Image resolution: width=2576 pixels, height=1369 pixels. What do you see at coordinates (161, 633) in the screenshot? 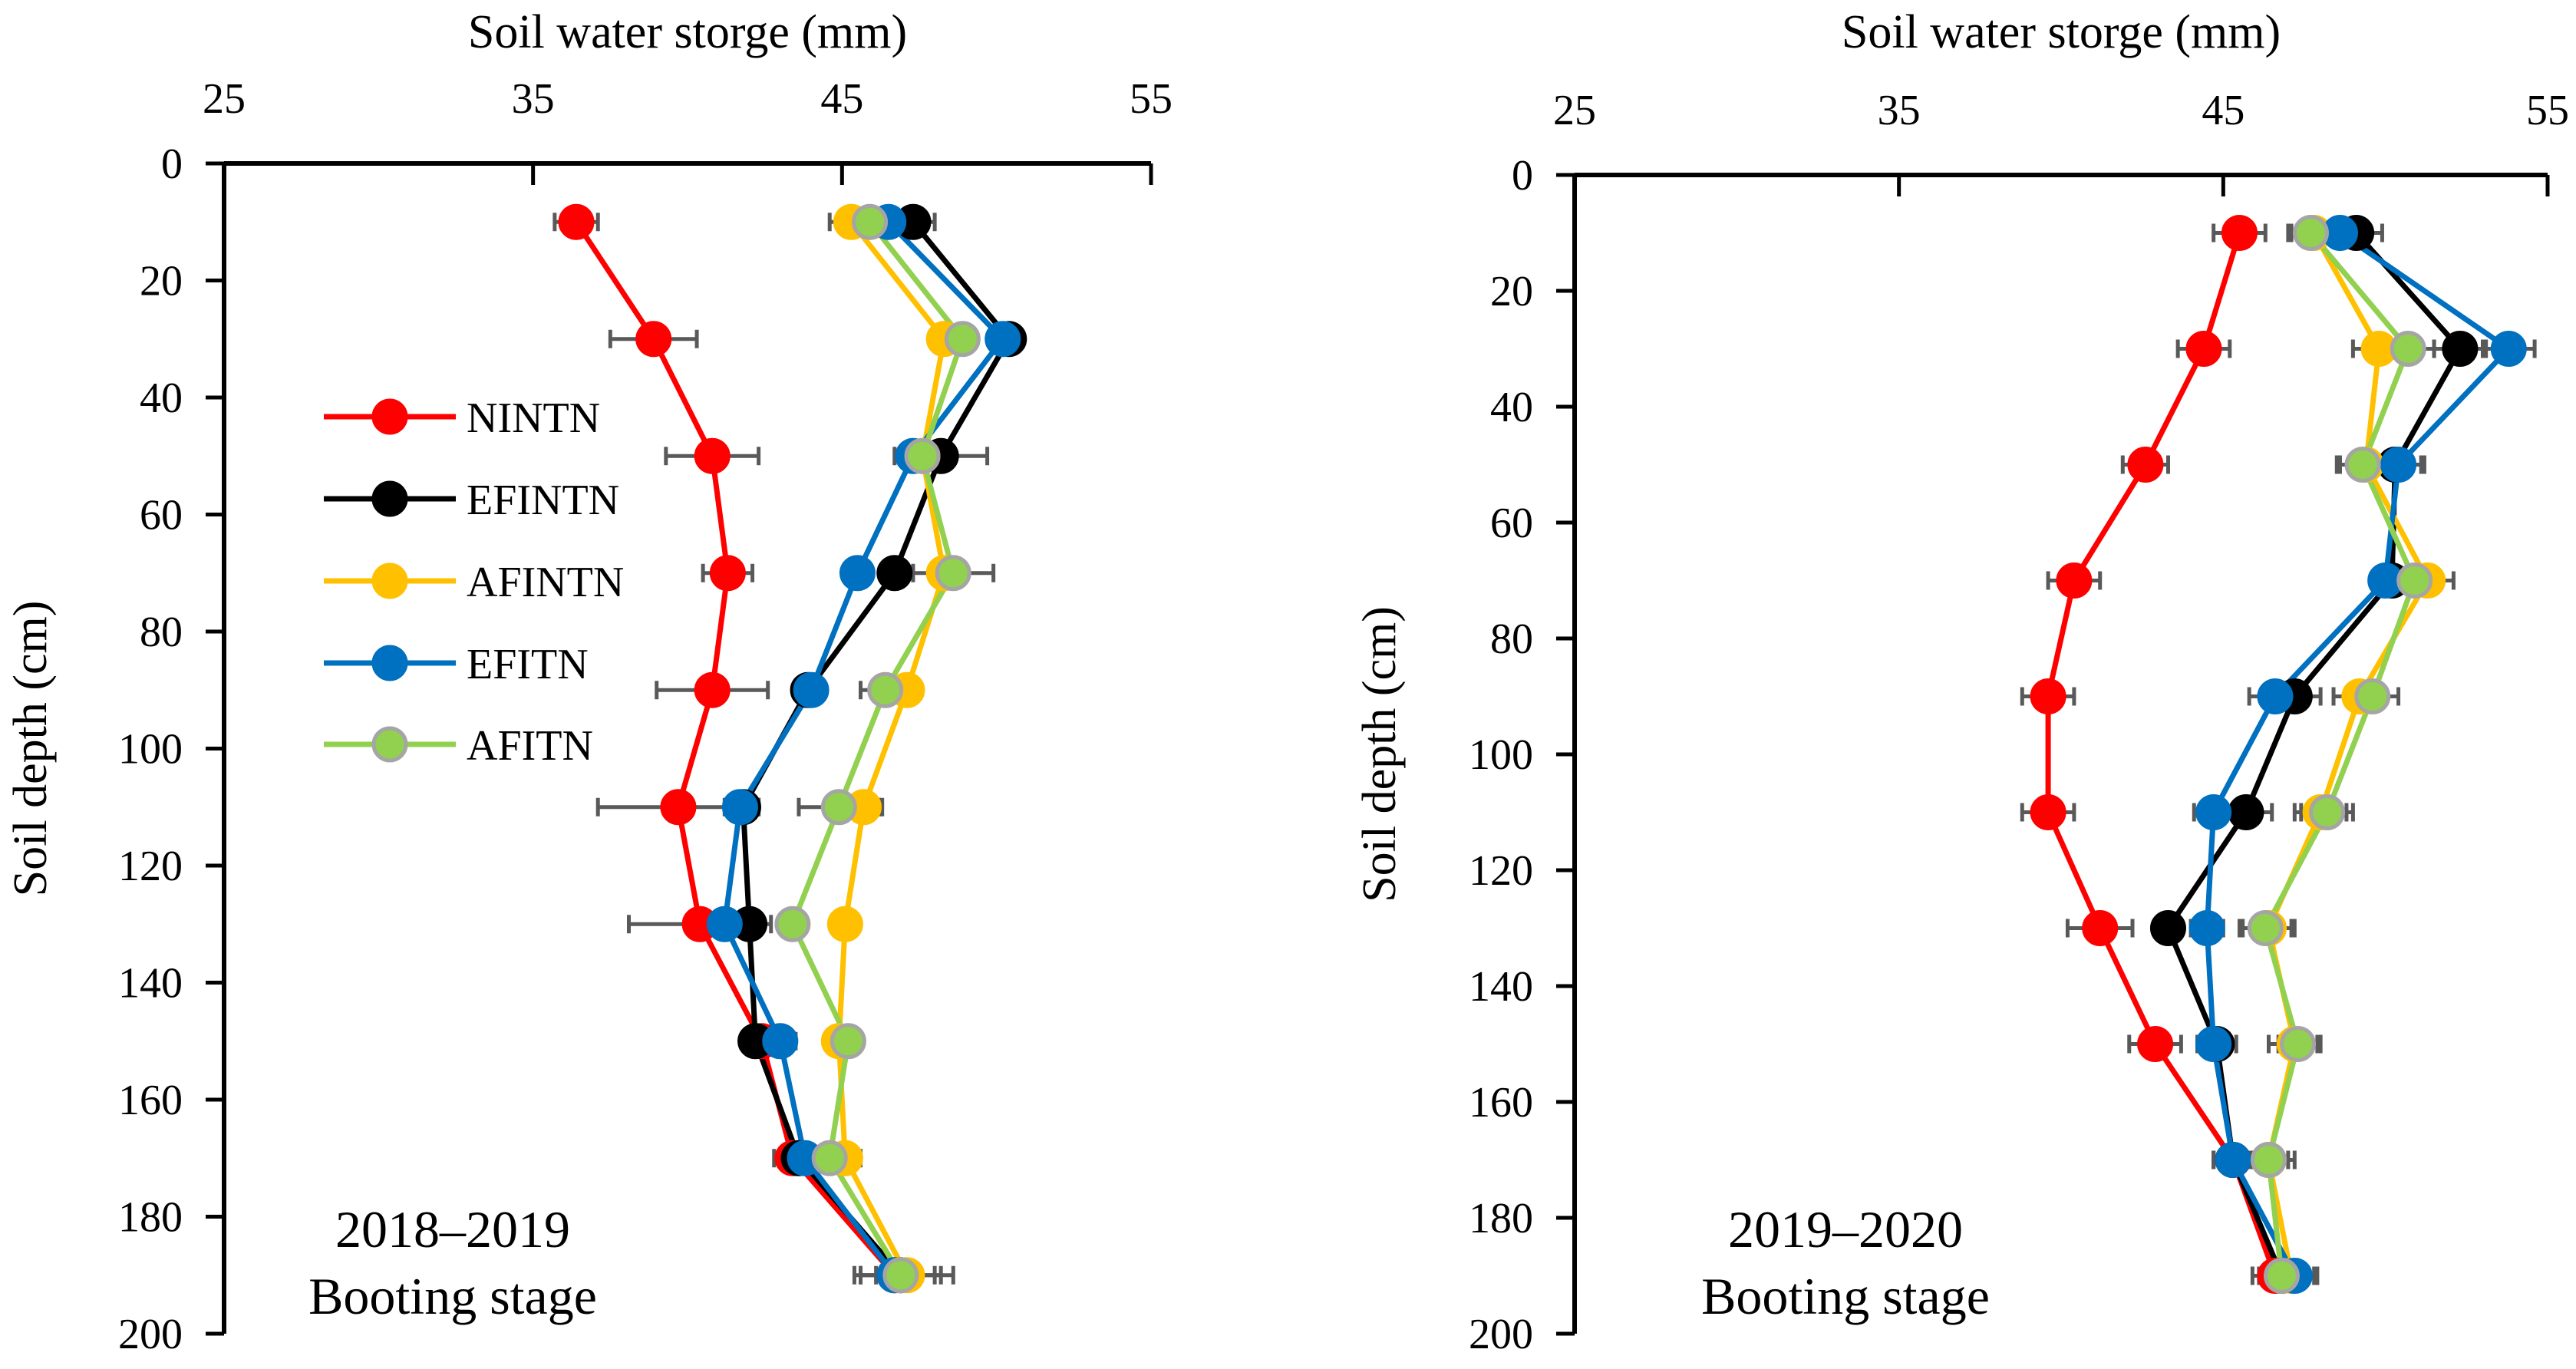
I see `y-tick-label: 80` at bounding box center [161, 633].